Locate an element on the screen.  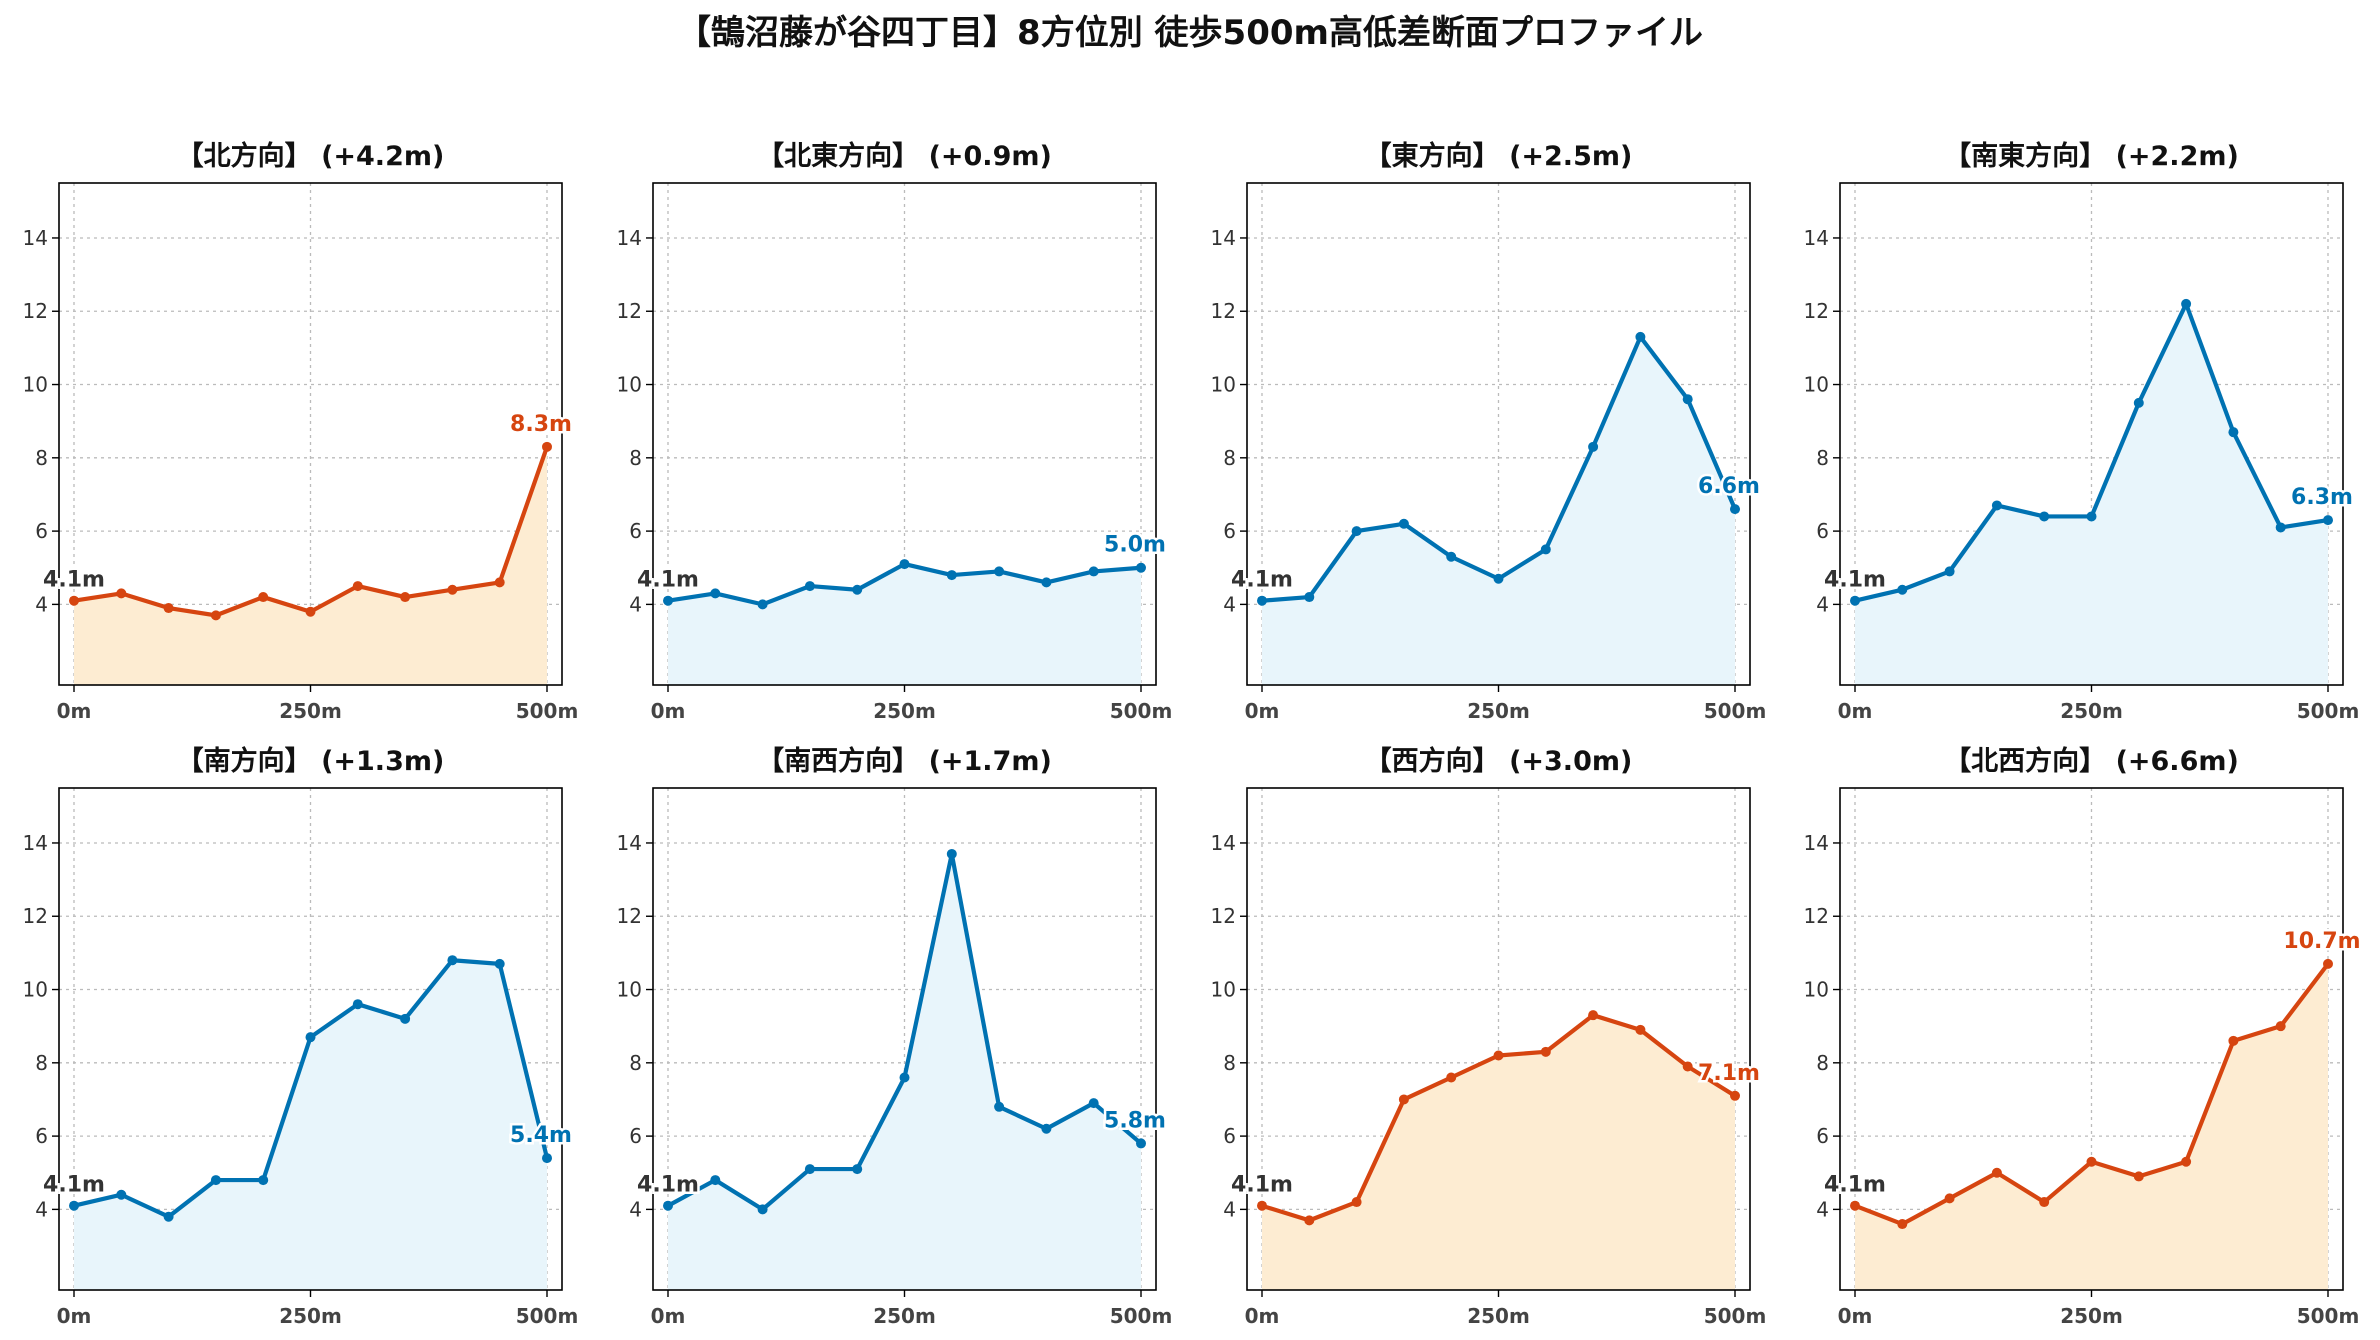
panel-diff: (+1.7m) is located at coordinates (990, 761).